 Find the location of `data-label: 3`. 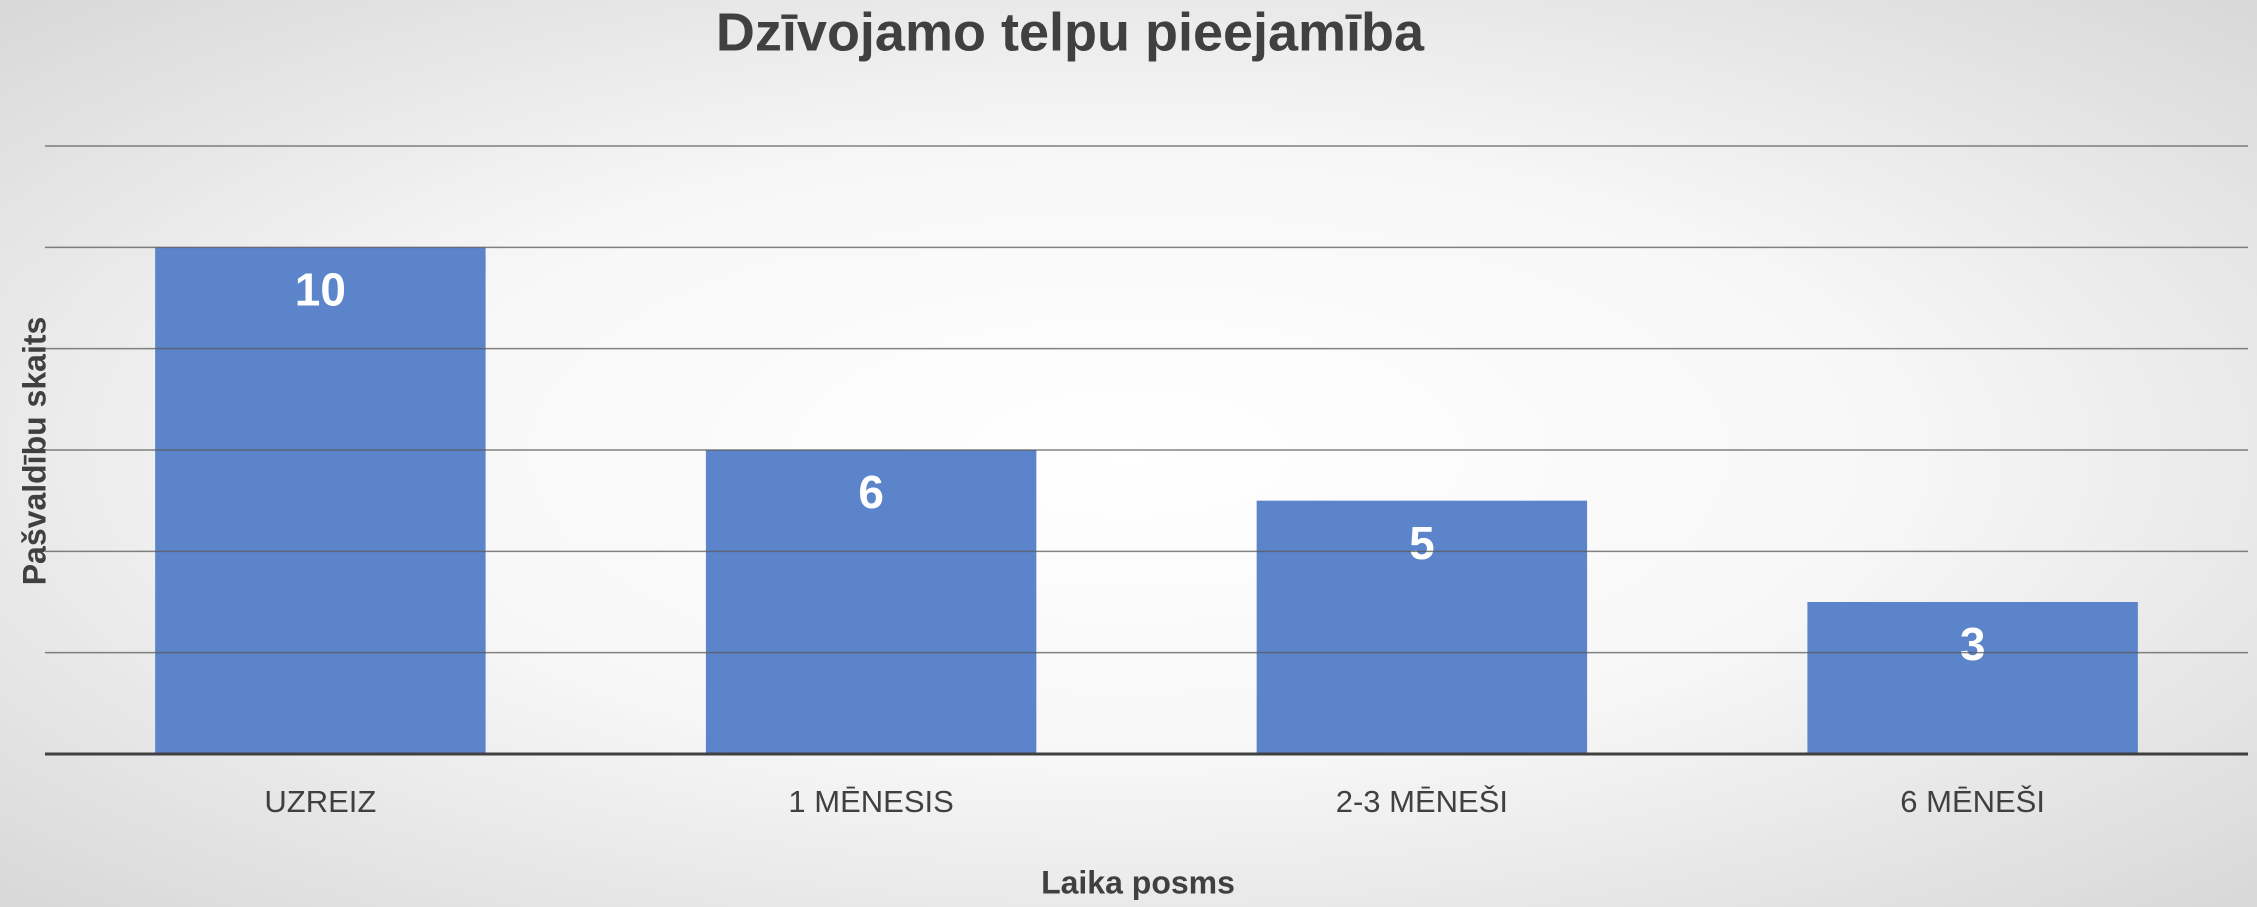

data-label: 3 is located at coordinates (1973, 644).